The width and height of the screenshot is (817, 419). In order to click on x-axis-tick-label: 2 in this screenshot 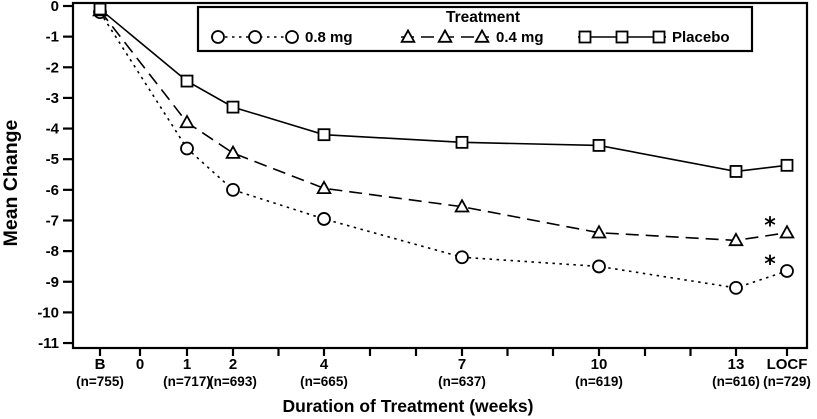, I will do `click(233, 364)`.